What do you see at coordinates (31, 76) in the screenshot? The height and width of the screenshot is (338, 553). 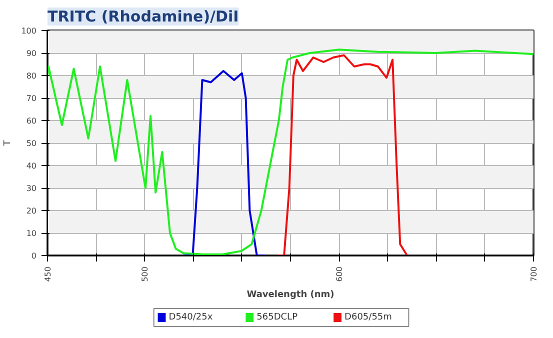 I see `y-tick-label: 80` at bounding box center [31, 76].